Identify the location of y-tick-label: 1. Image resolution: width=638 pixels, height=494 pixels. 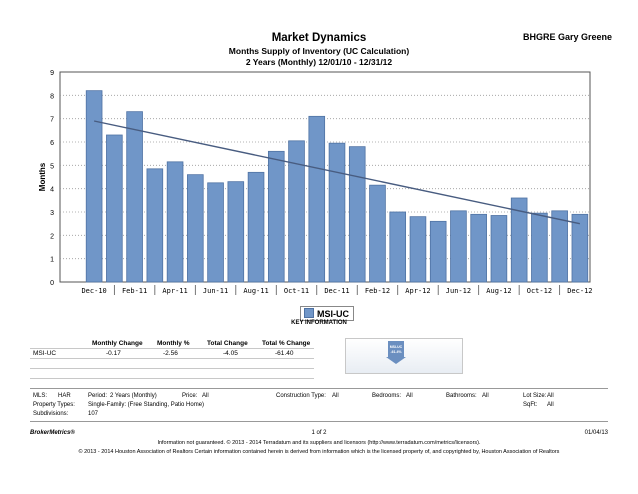
(52, 260).